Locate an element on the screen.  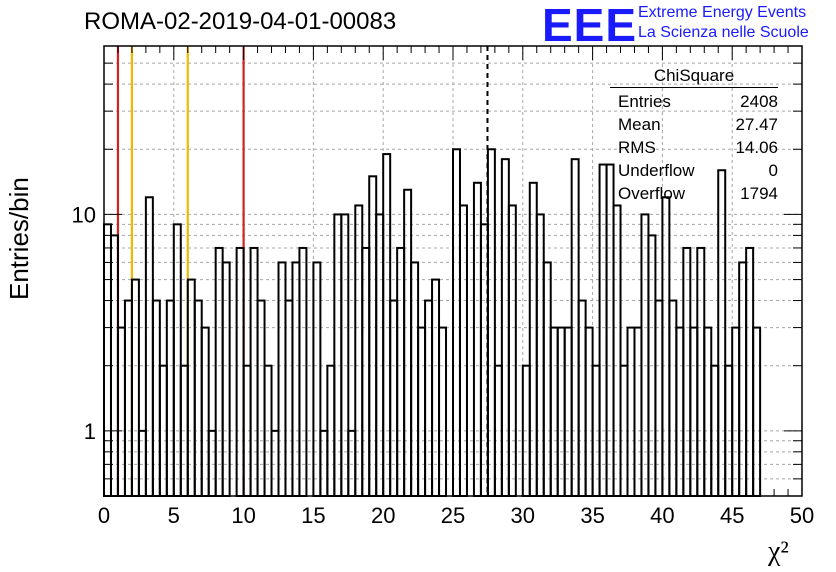
x-tick-label: 45 is located at coordinates (732, 515).